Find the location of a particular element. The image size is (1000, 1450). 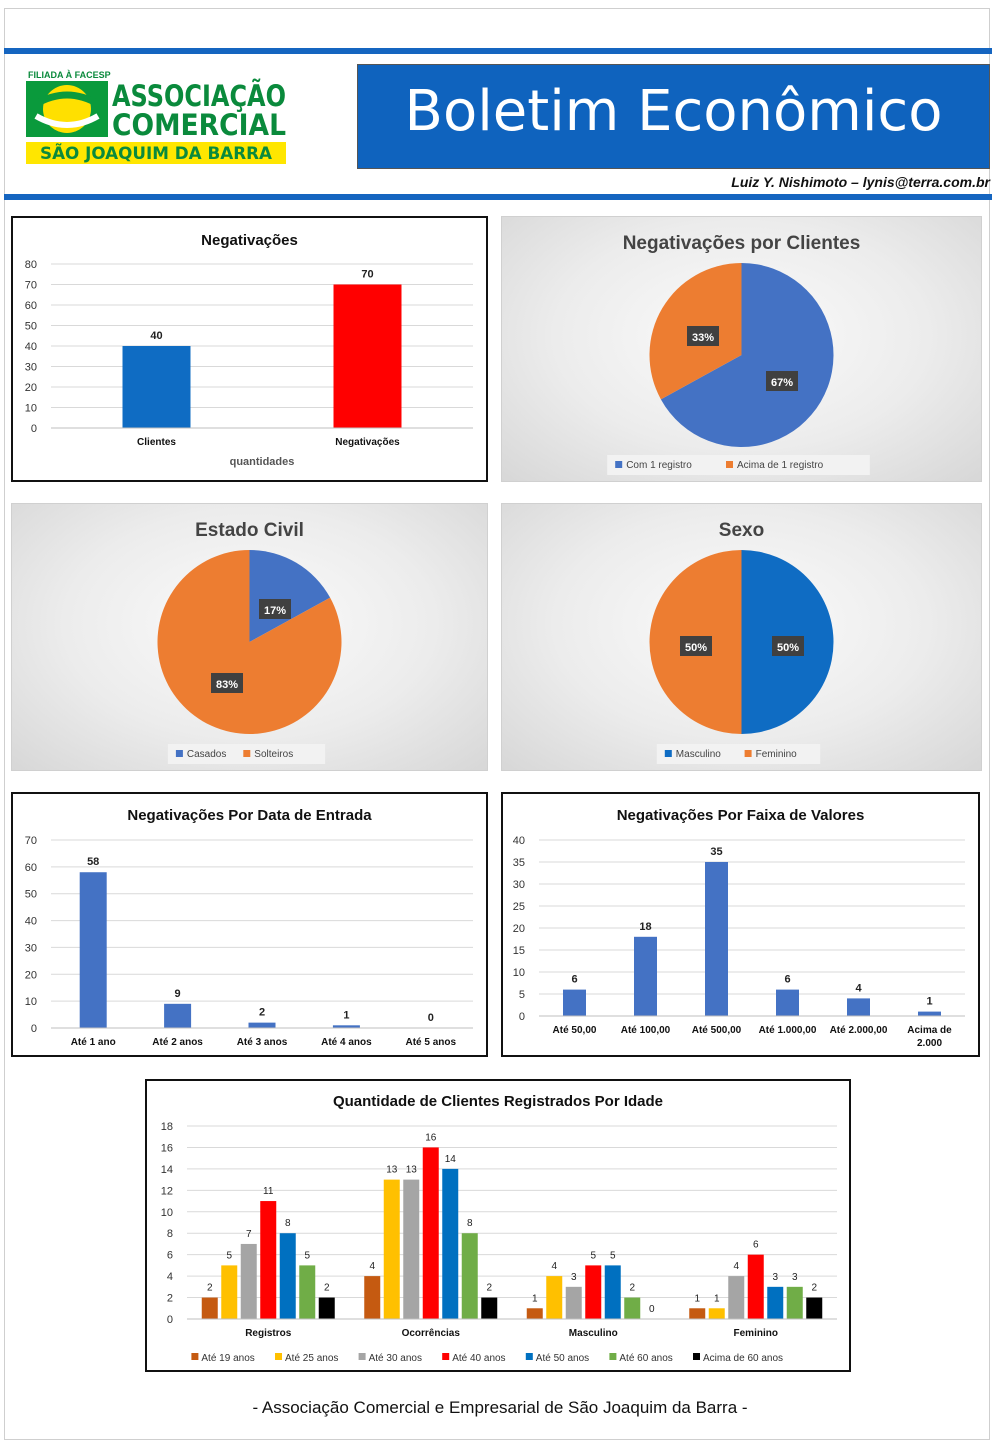

data-label: 70 is located at coordinates (367, 275).